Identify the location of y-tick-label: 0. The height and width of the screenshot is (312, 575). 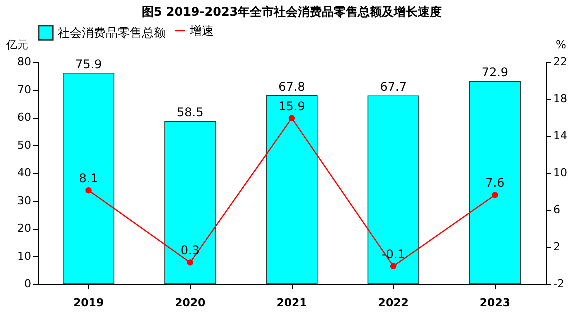
(28, 284).